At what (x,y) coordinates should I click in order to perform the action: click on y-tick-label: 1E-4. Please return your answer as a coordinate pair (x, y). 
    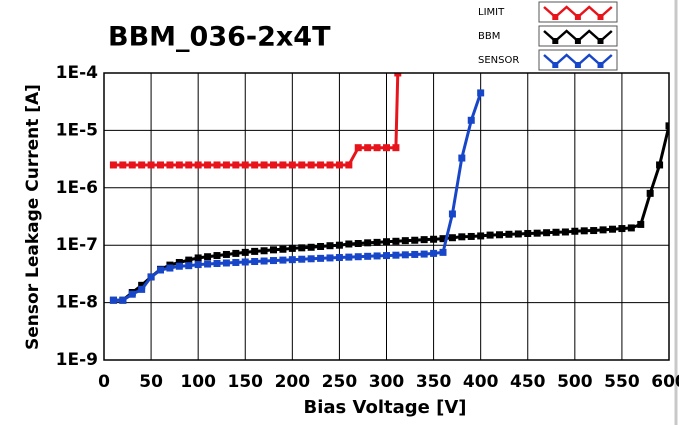
    Looking at the image, I should click on (77, 73).